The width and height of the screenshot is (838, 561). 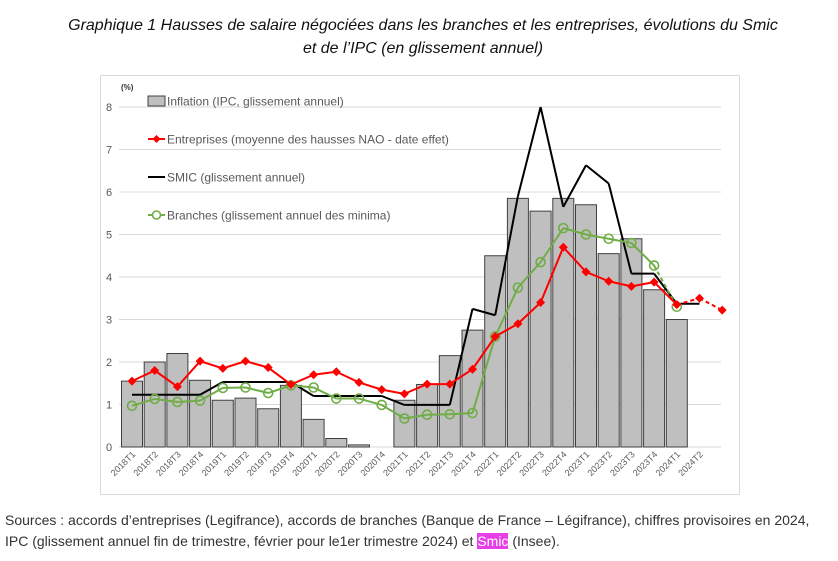 I want to click on y-tick-label: 4, so click(x=109, y=278).